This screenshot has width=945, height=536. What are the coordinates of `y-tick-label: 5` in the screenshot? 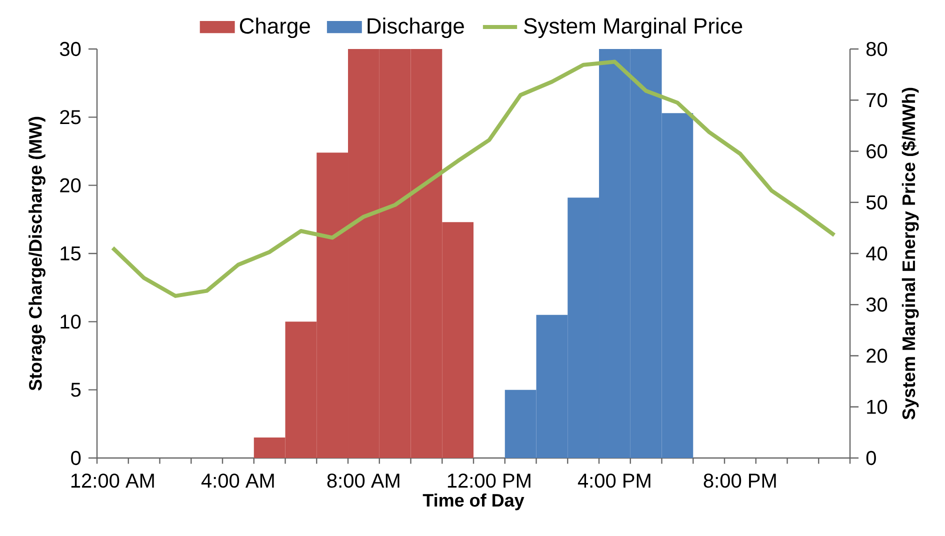 It's located at (76, 389).